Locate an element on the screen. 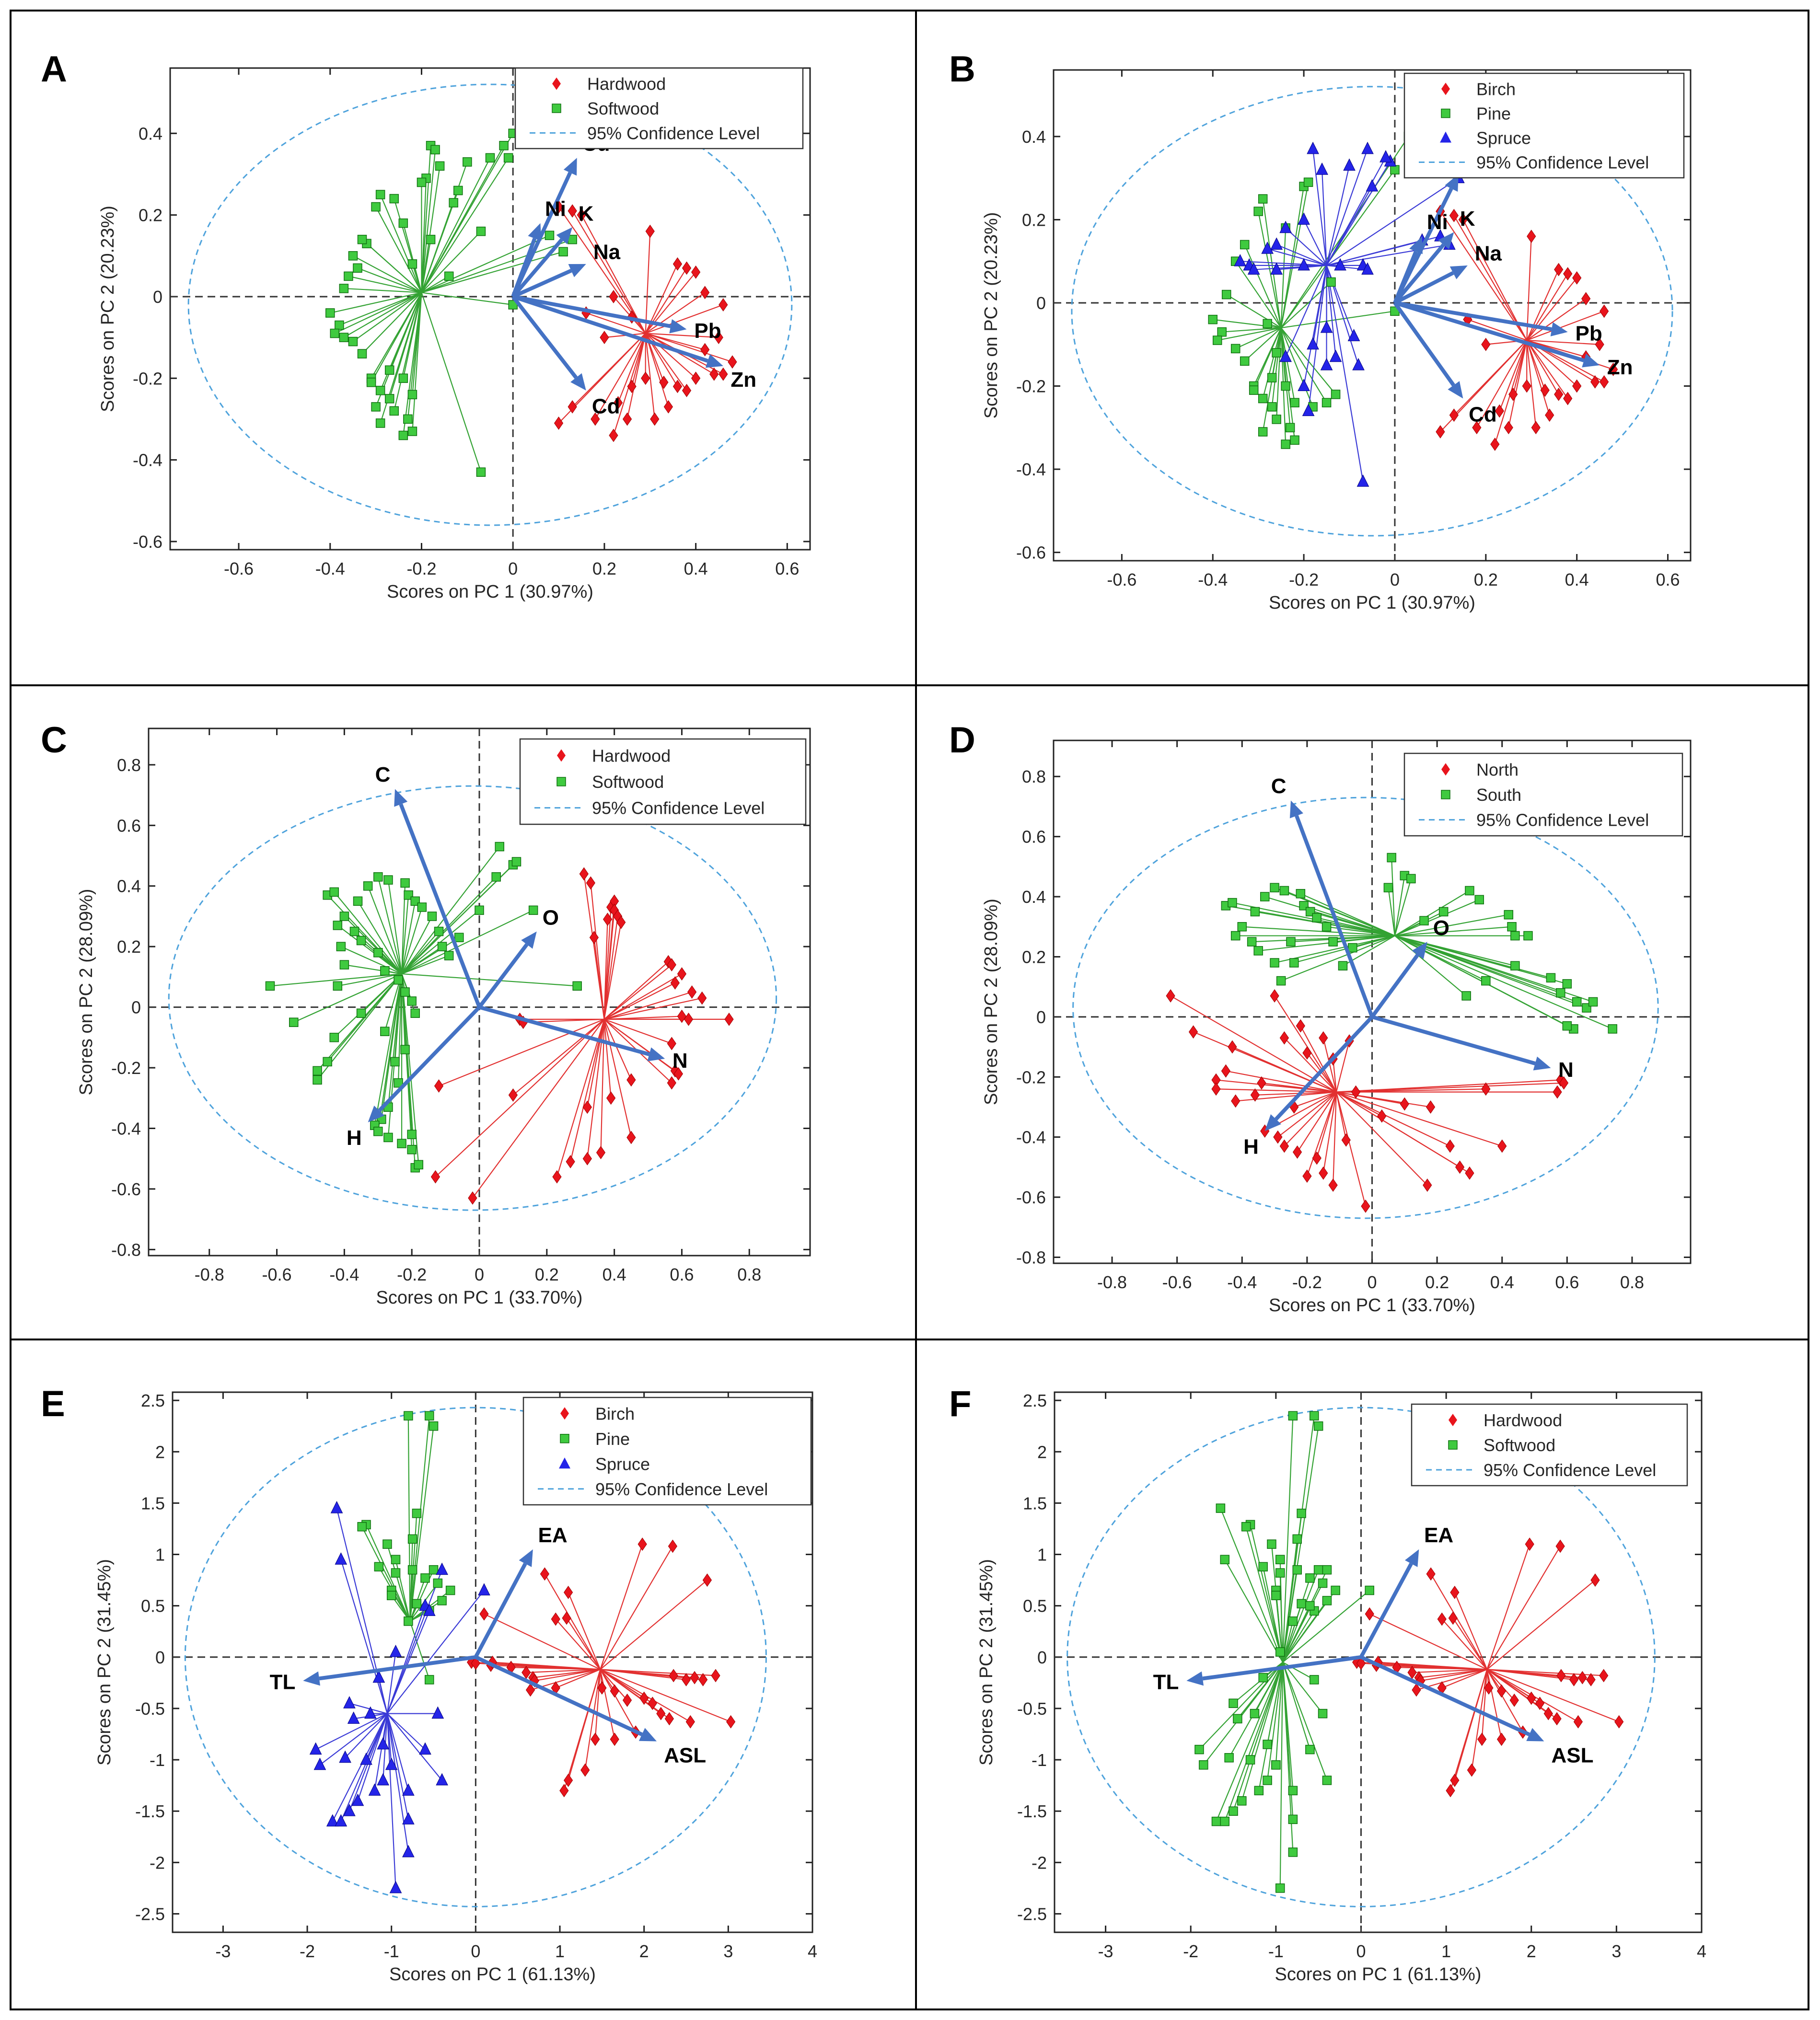  legend-box is located at coordinates (659, 108).